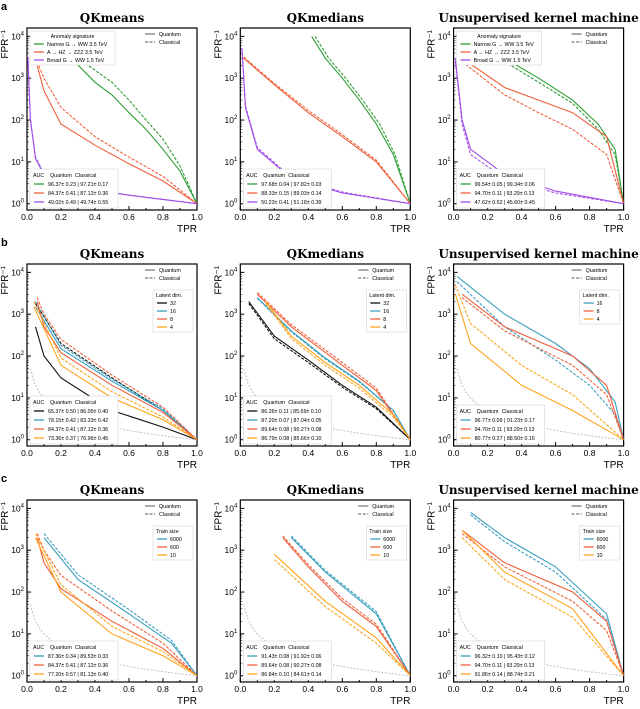  I want to click on auc-value: 89.64± 0.08 | 90.27± 0.08, so click(291, 666).